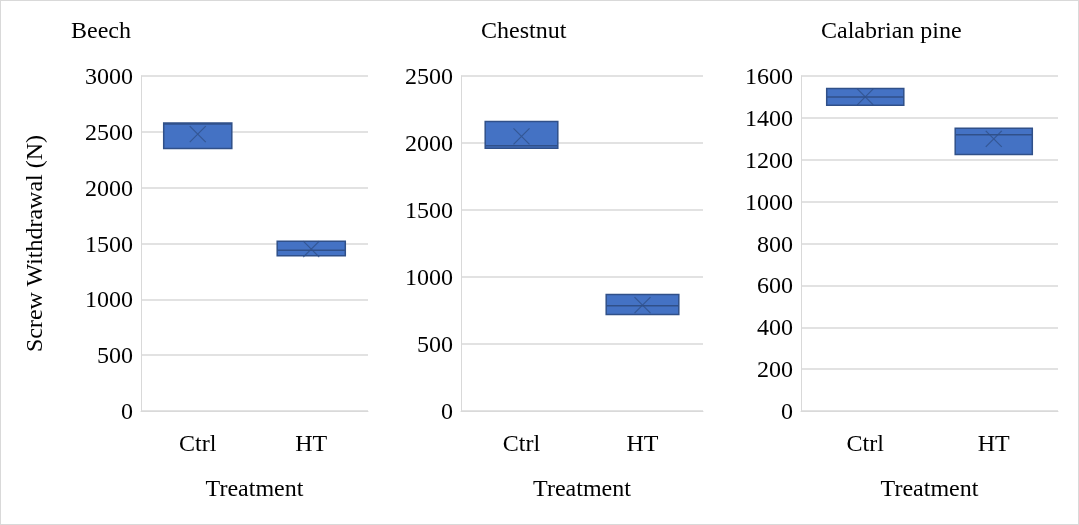  What do you see at coordinates (101, 30) in the screenshot?
I see `chart-title: Beech` at bounding box center [101, 30].